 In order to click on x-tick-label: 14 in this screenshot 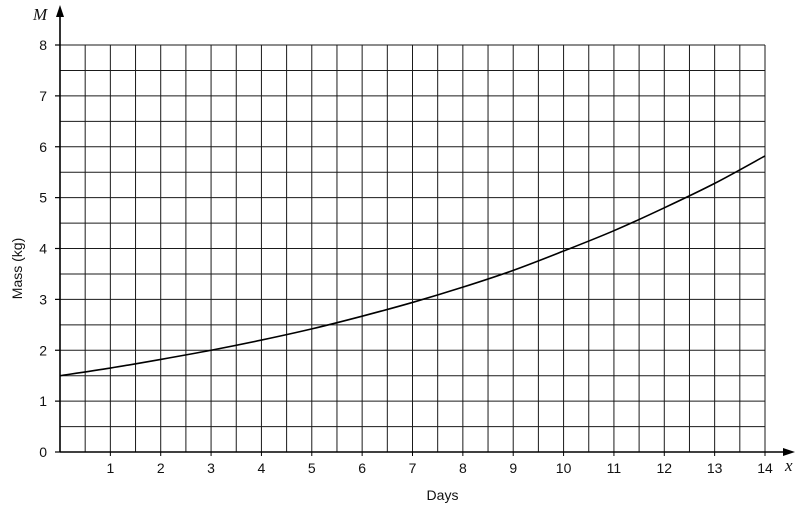, I will do `click(765, 468)`.